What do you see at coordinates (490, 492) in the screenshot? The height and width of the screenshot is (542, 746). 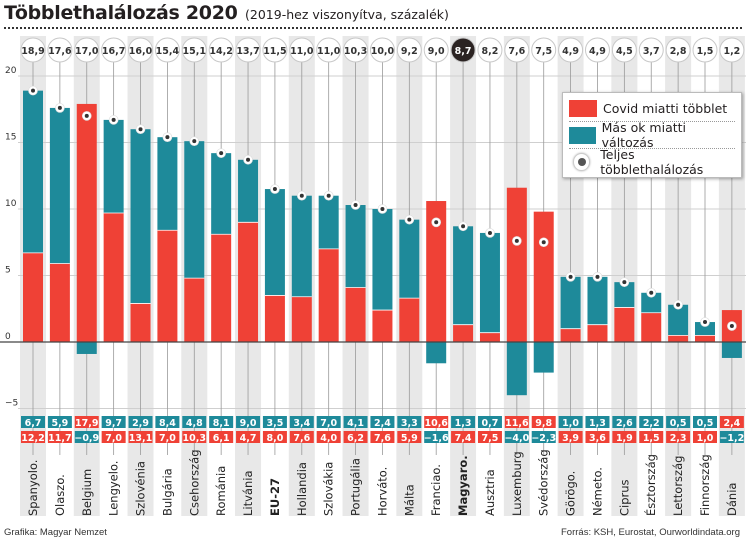 I see `x-axis-label: Ausztria` at bounding box center [490, 492].